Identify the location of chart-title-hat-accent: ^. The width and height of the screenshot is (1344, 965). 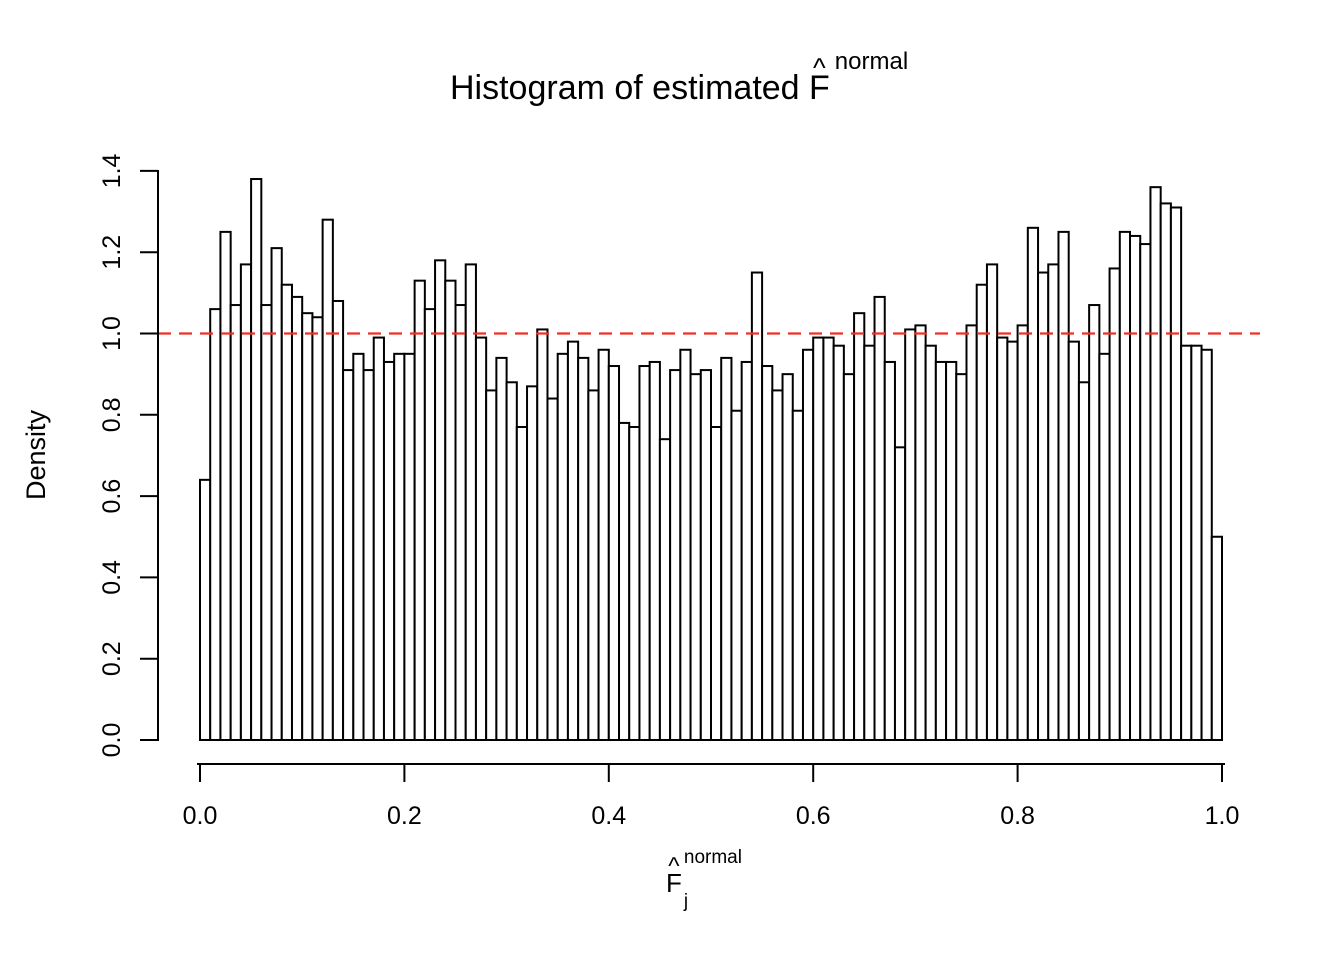
(819, 68).